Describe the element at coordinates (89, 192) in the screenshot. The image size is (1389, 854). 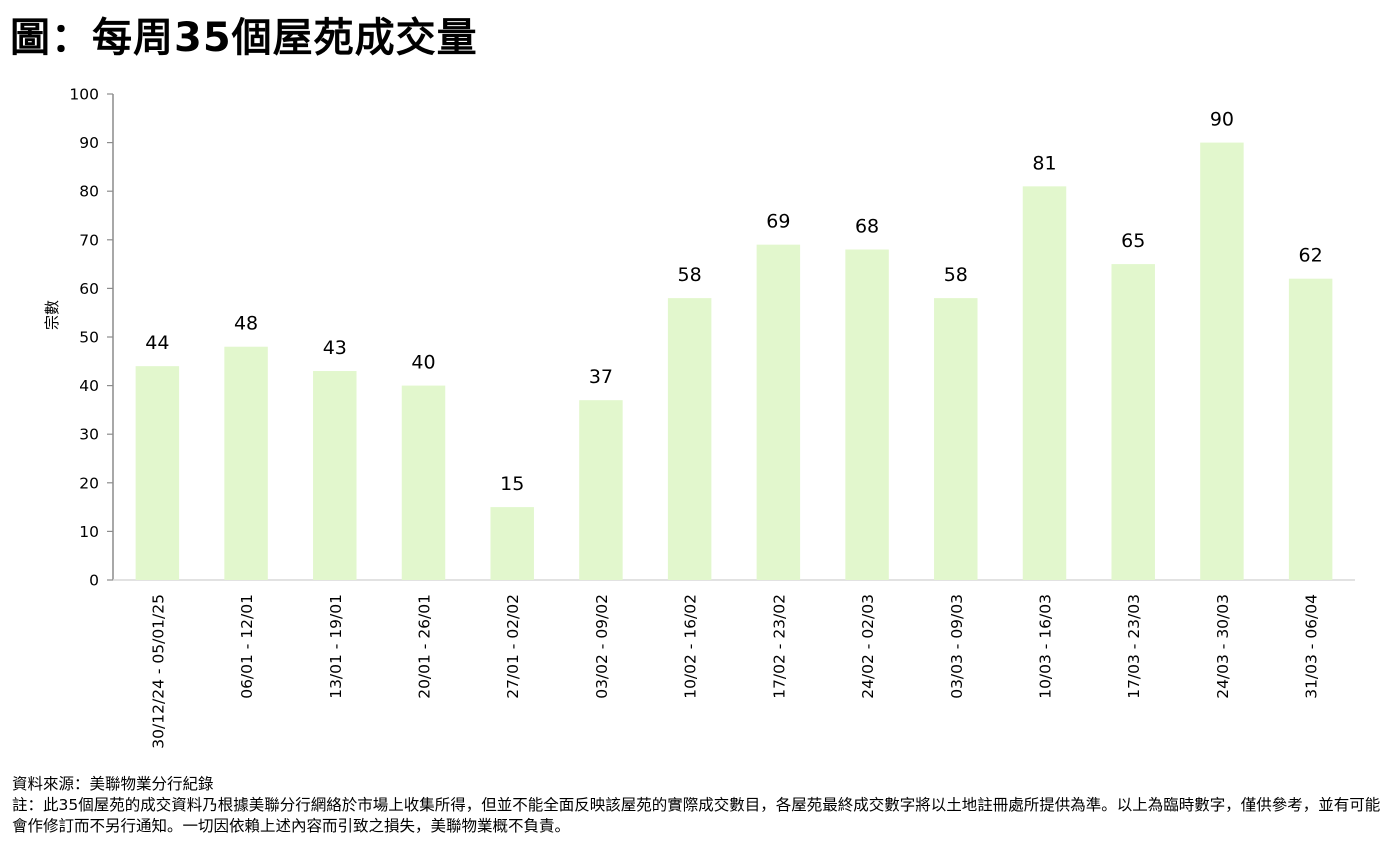
I see `y-tick-label: 80` at that location.